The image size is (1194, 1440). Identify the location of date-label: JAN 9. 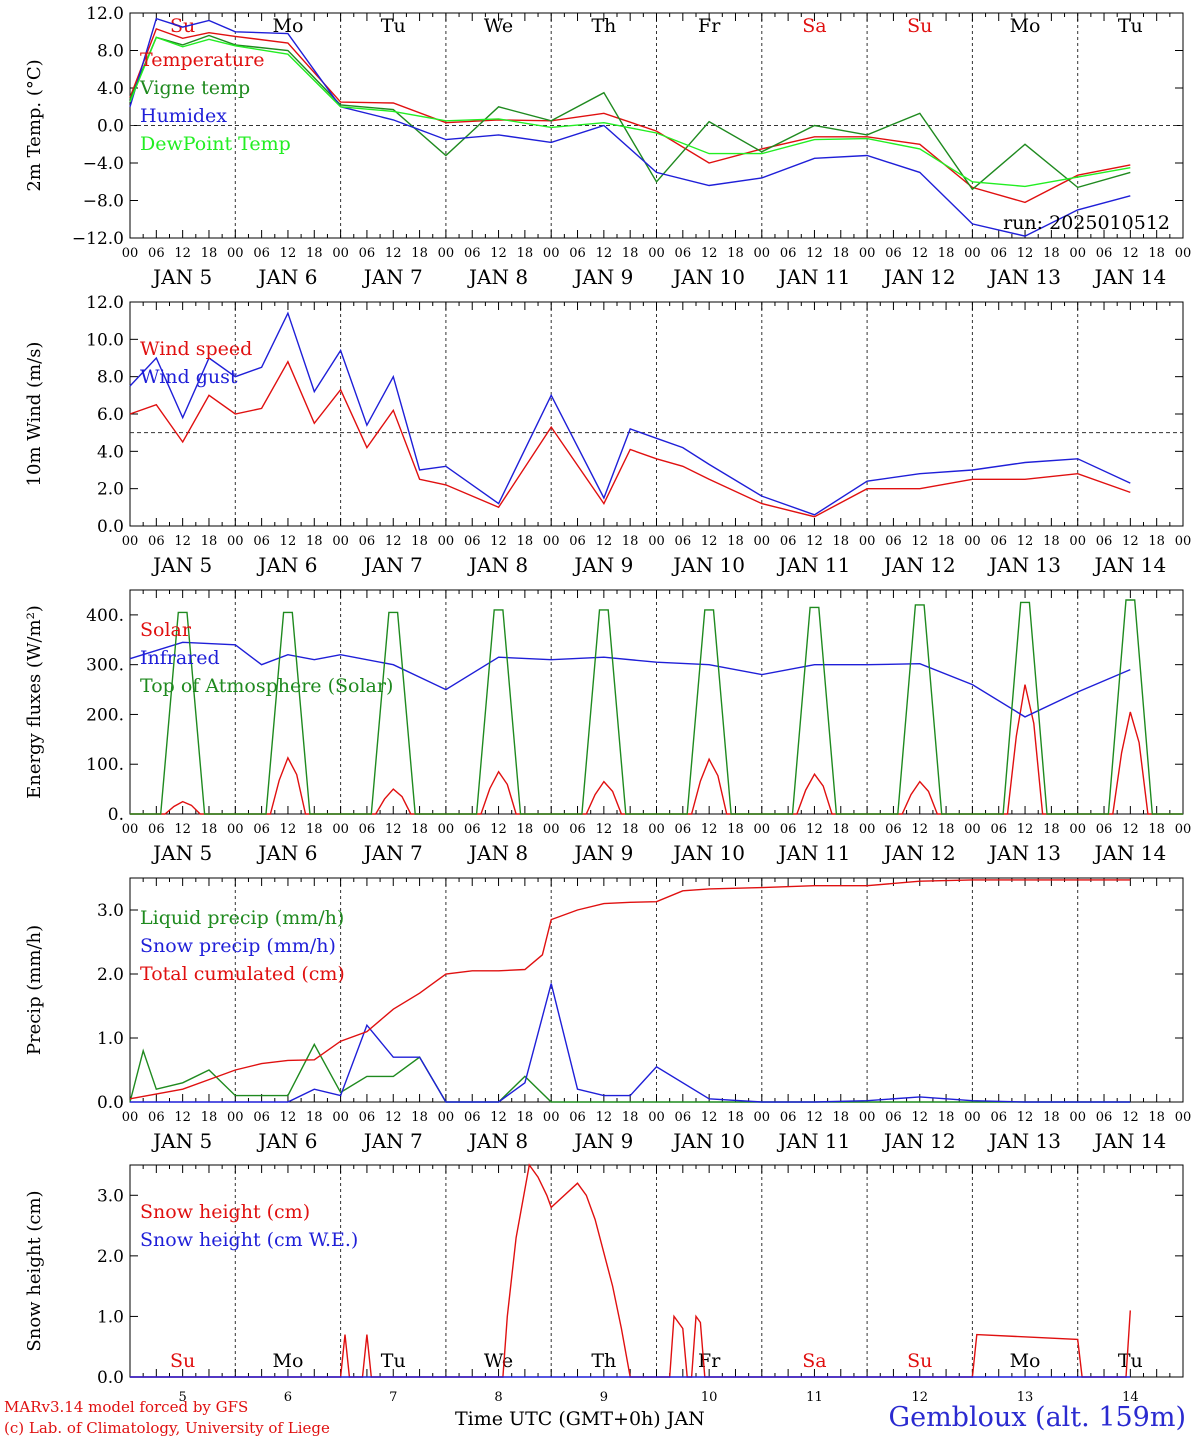
(602, 565).